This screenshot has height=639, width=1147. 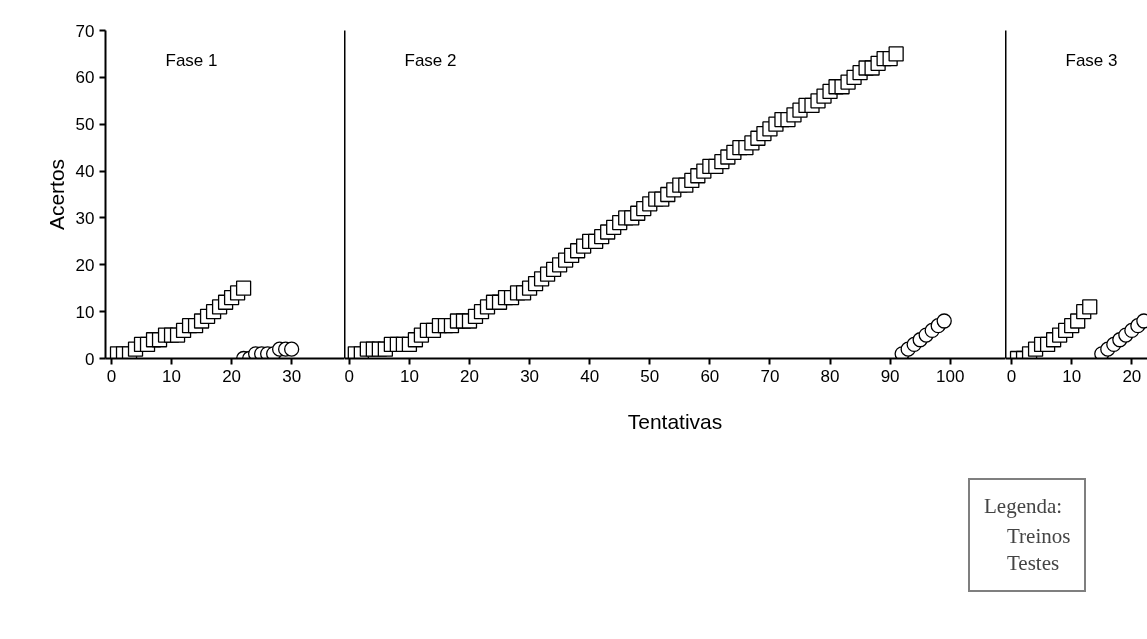 What do you see at coordinates (650, 376) in the screenshot?
I see `x-tick-label: 50` at bounding box center [650, 376].